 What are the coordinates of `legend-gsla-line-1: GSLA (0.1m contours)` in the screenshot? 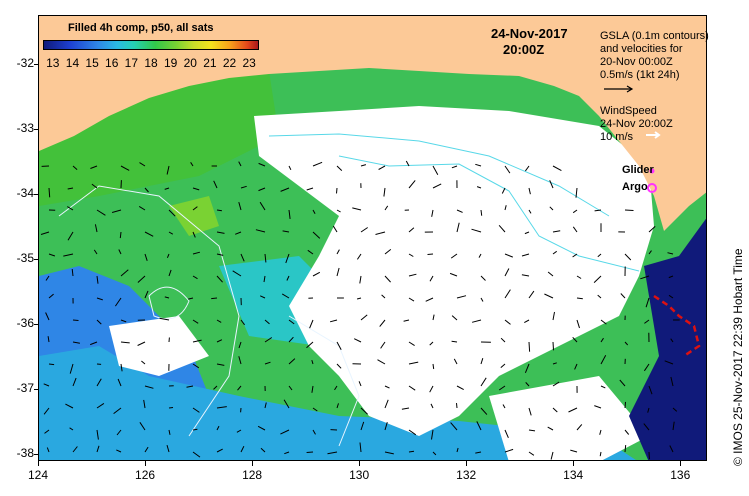 It's located at (654, 36).